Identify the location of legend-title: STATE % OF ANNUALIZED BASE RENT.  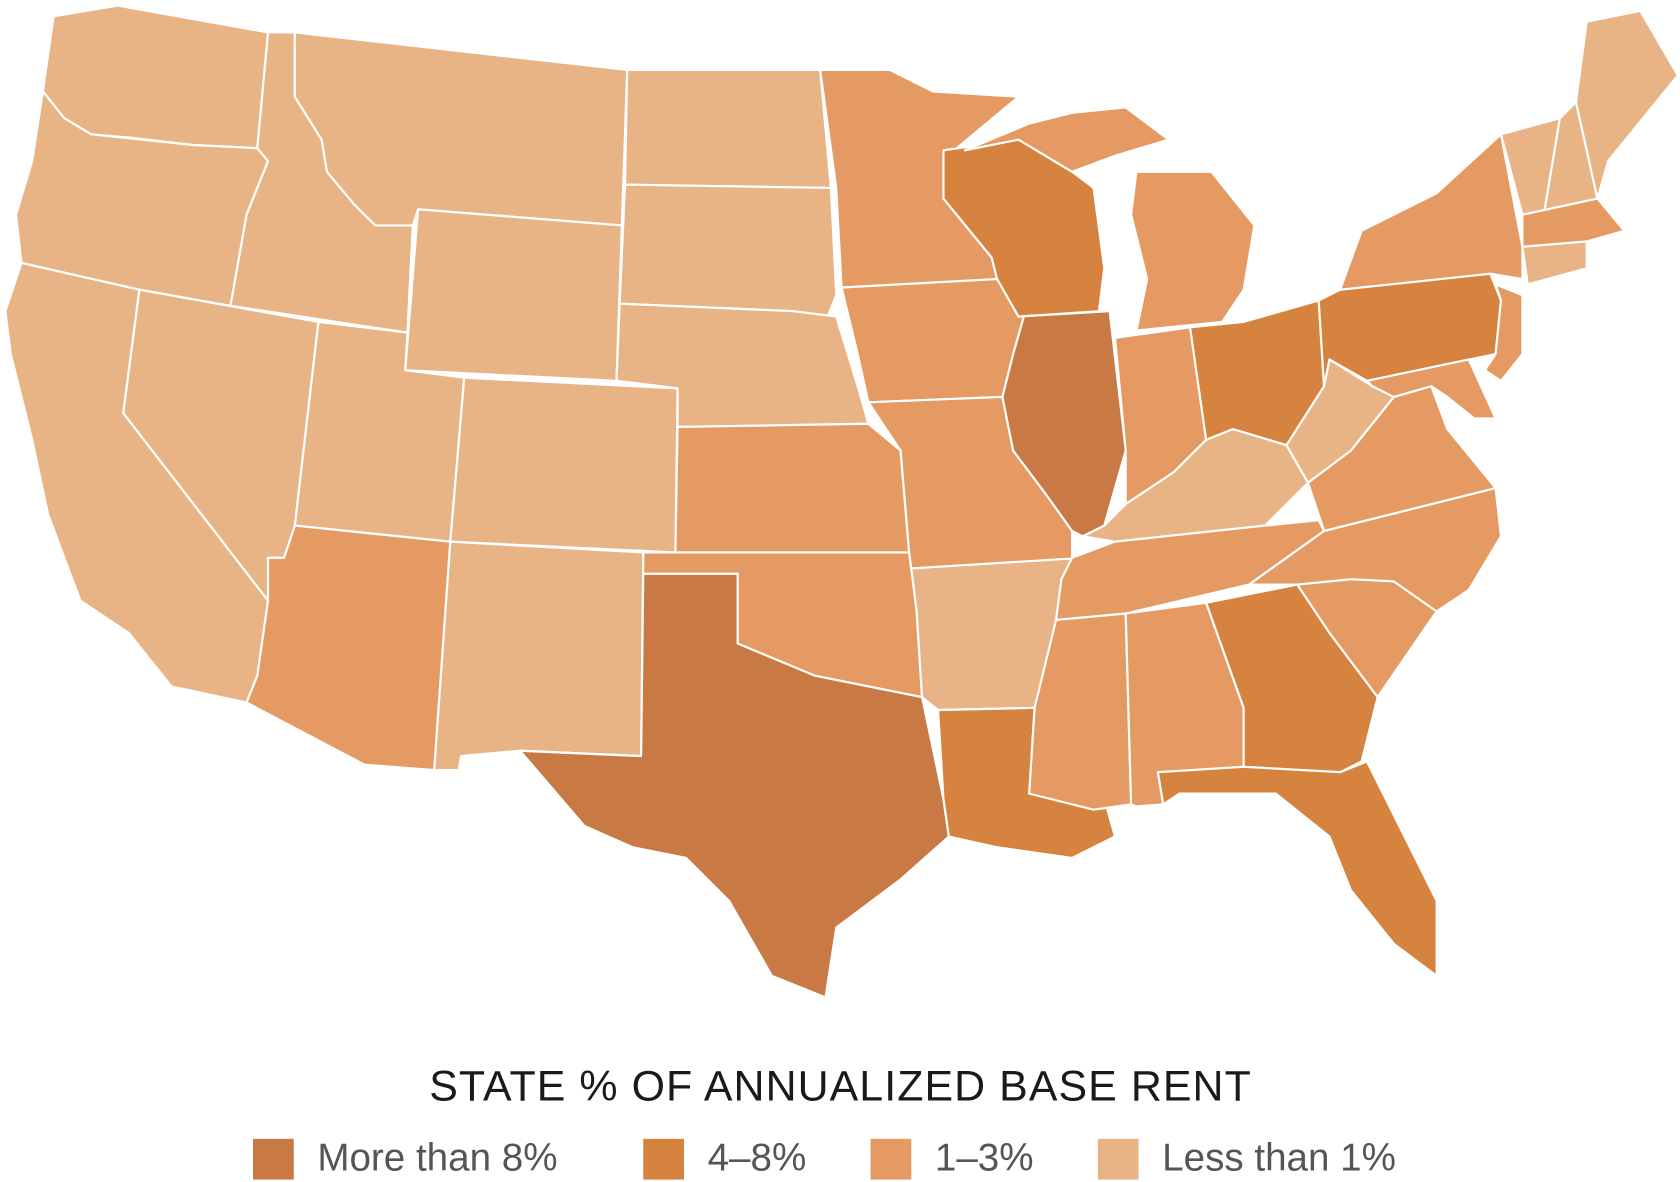
(840, 1086).